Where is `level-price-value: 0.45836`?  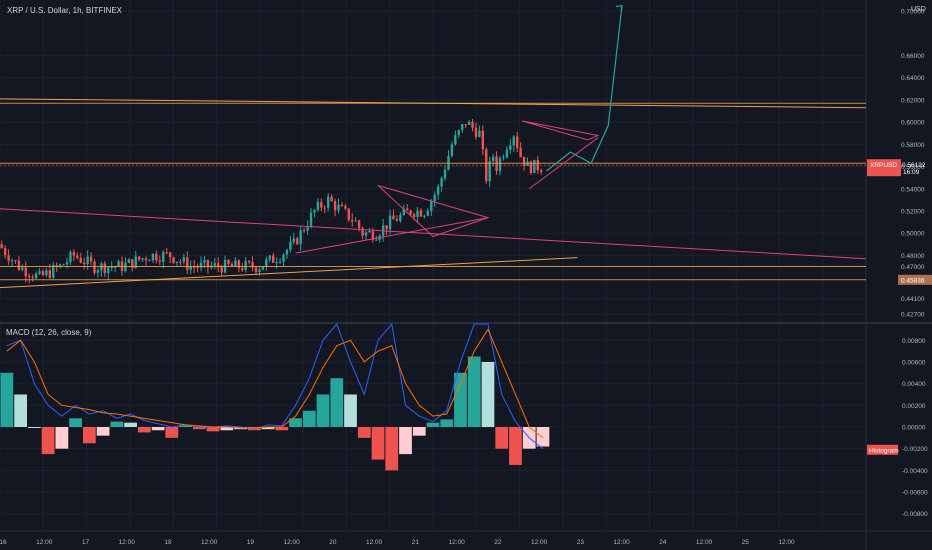 level-price-value: 0.45836 is located at coordinates (913, 280).